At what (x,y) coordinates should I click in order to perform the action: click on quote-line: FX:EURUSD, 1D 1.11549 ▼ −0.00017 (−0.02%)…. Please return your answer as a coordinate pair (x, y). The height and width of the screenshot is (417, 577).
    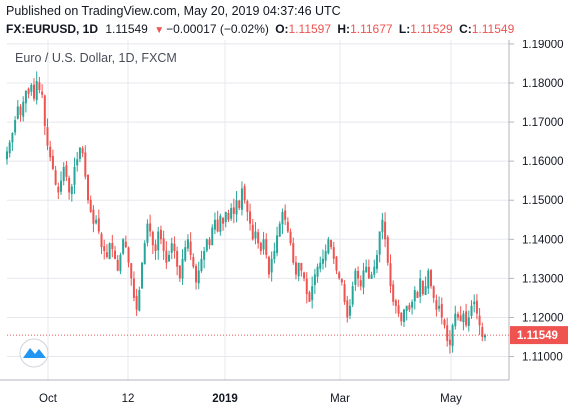
    Looking at the image, I should click on (260, 29).